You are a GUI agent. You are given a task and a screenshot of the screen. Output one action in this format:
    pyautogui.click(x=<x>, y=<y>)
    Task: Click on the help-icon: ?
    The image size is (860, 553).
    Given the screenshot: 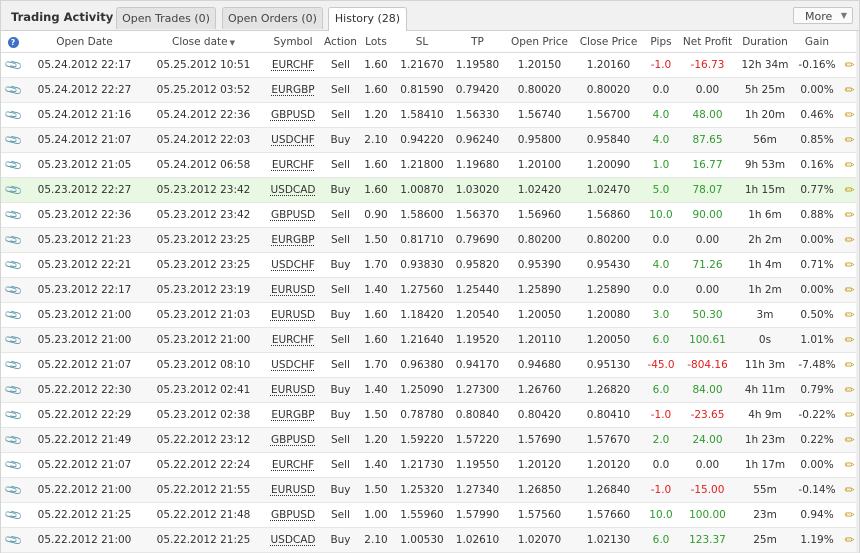 What is the action you would take?
    pyautogui.click(x=13, y=42)
    